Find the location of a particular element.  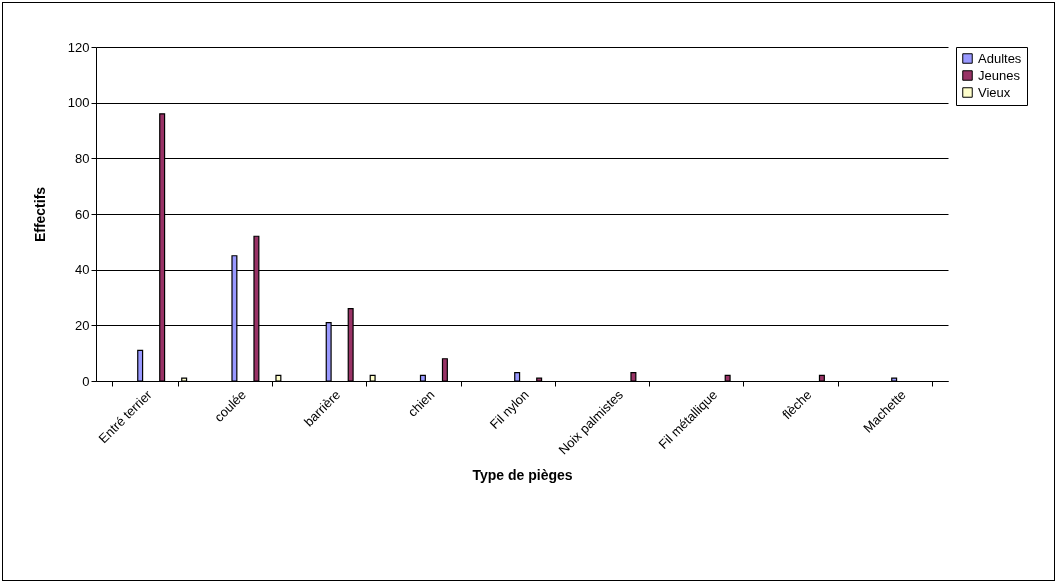

y-tick-label: 40 is located at coordinates (82, 270).